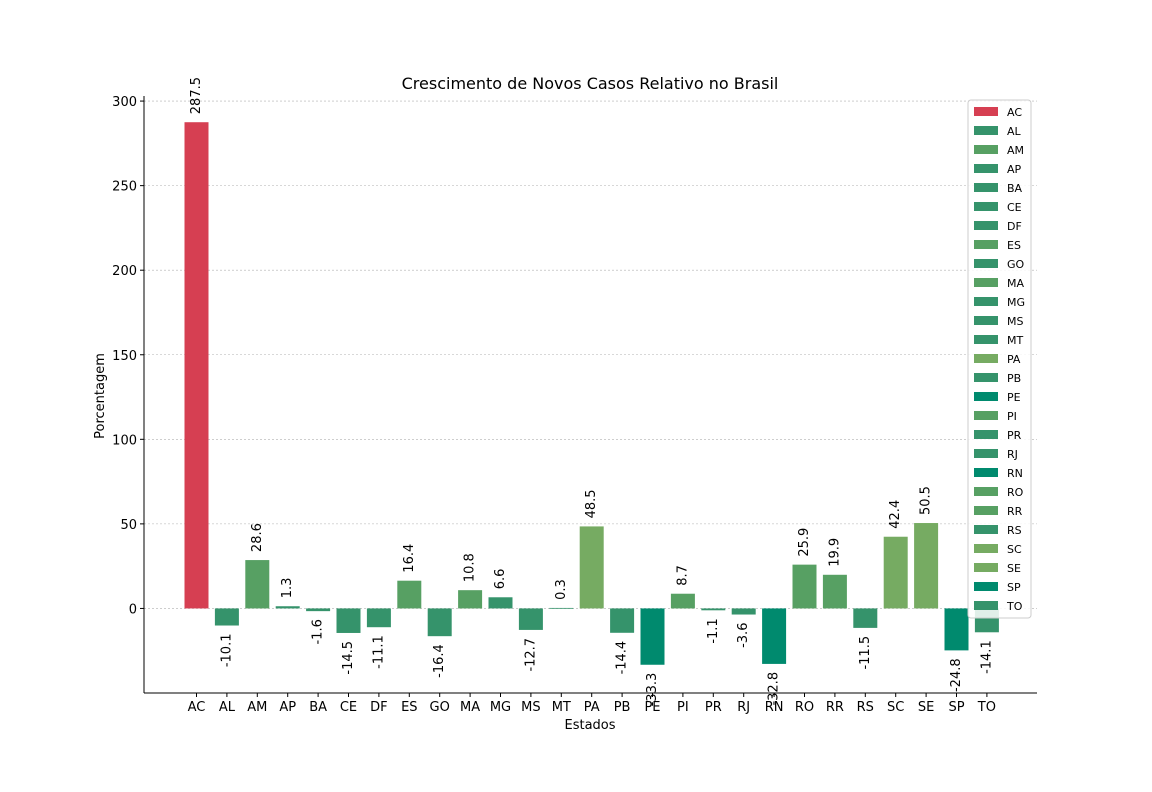 The width and height of the screenshot is (1152, 792). What do you see at coordinates (986, 320) in the screenshot?
I see `legend-swatch-ms` at bounding box center [986, 320].